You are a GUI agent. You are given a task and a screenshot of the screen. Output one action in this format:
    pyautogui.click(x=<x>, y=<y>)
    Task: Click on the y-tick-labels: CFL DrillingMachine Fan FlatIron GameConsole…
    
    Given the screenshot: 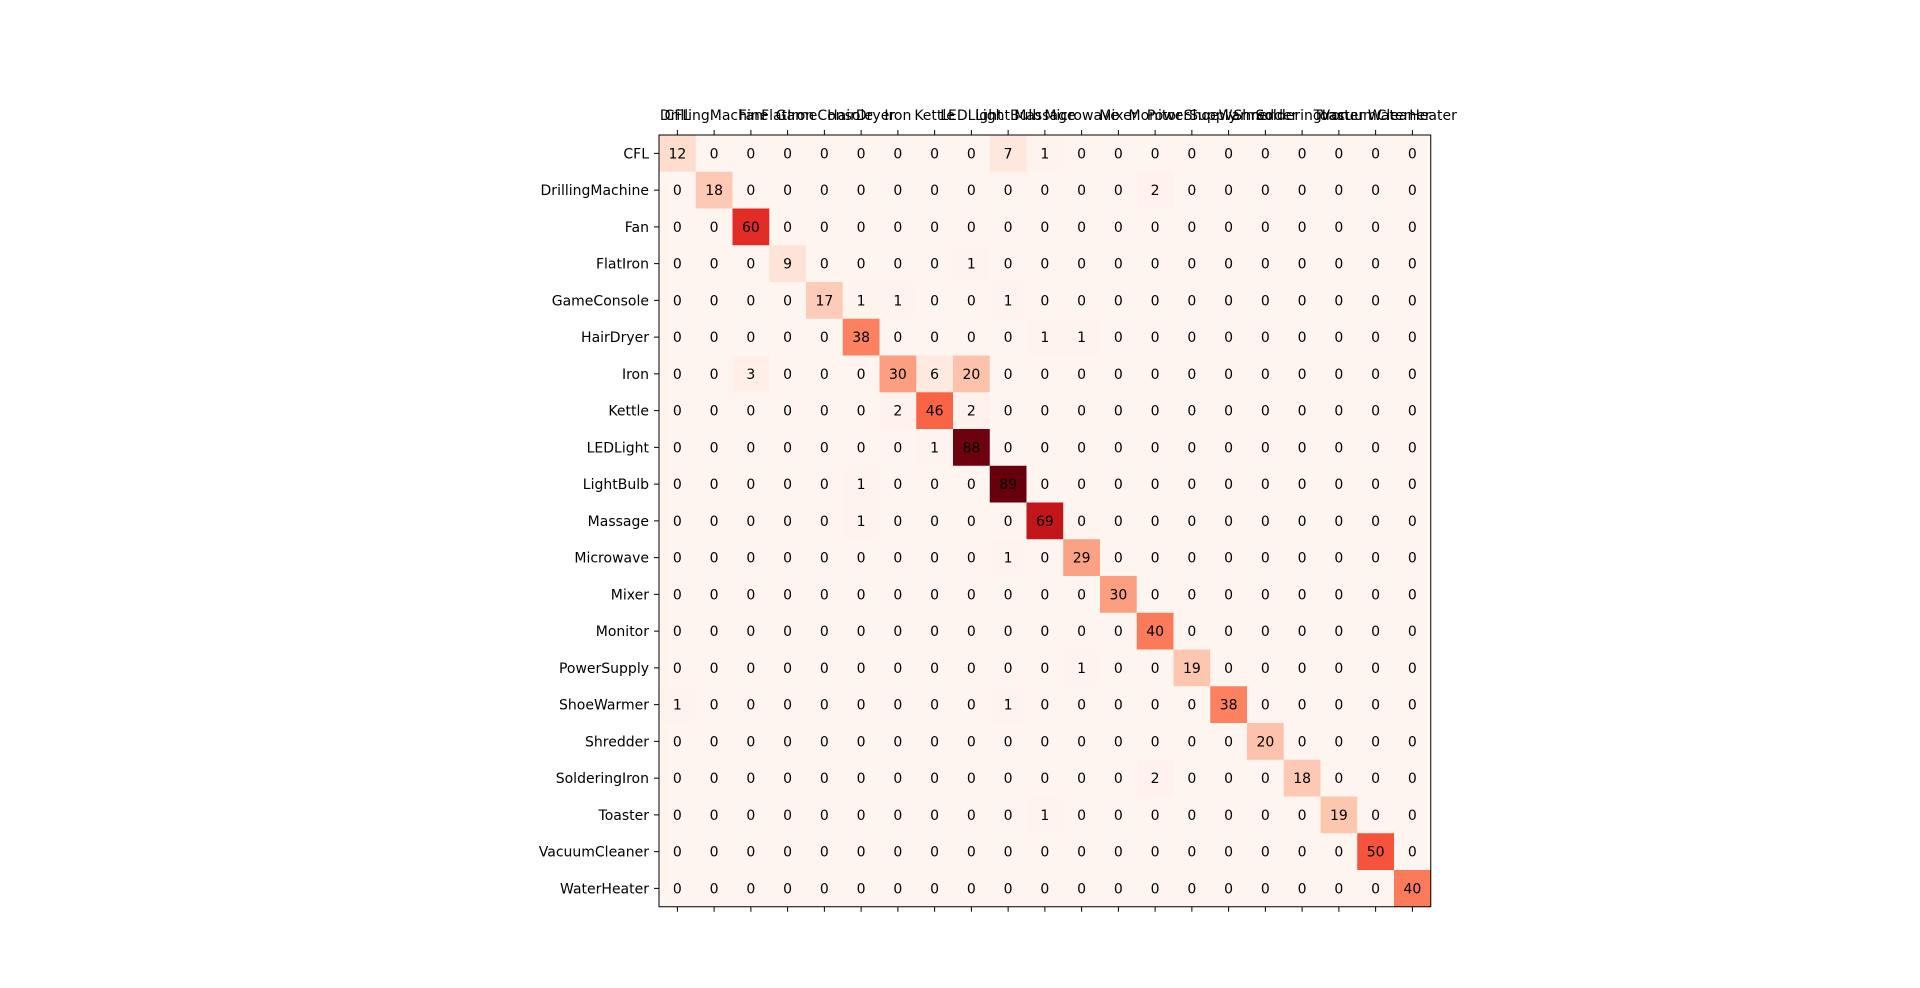 What is the action you would take?
    pyautogui.click(x=594, y=521)
    